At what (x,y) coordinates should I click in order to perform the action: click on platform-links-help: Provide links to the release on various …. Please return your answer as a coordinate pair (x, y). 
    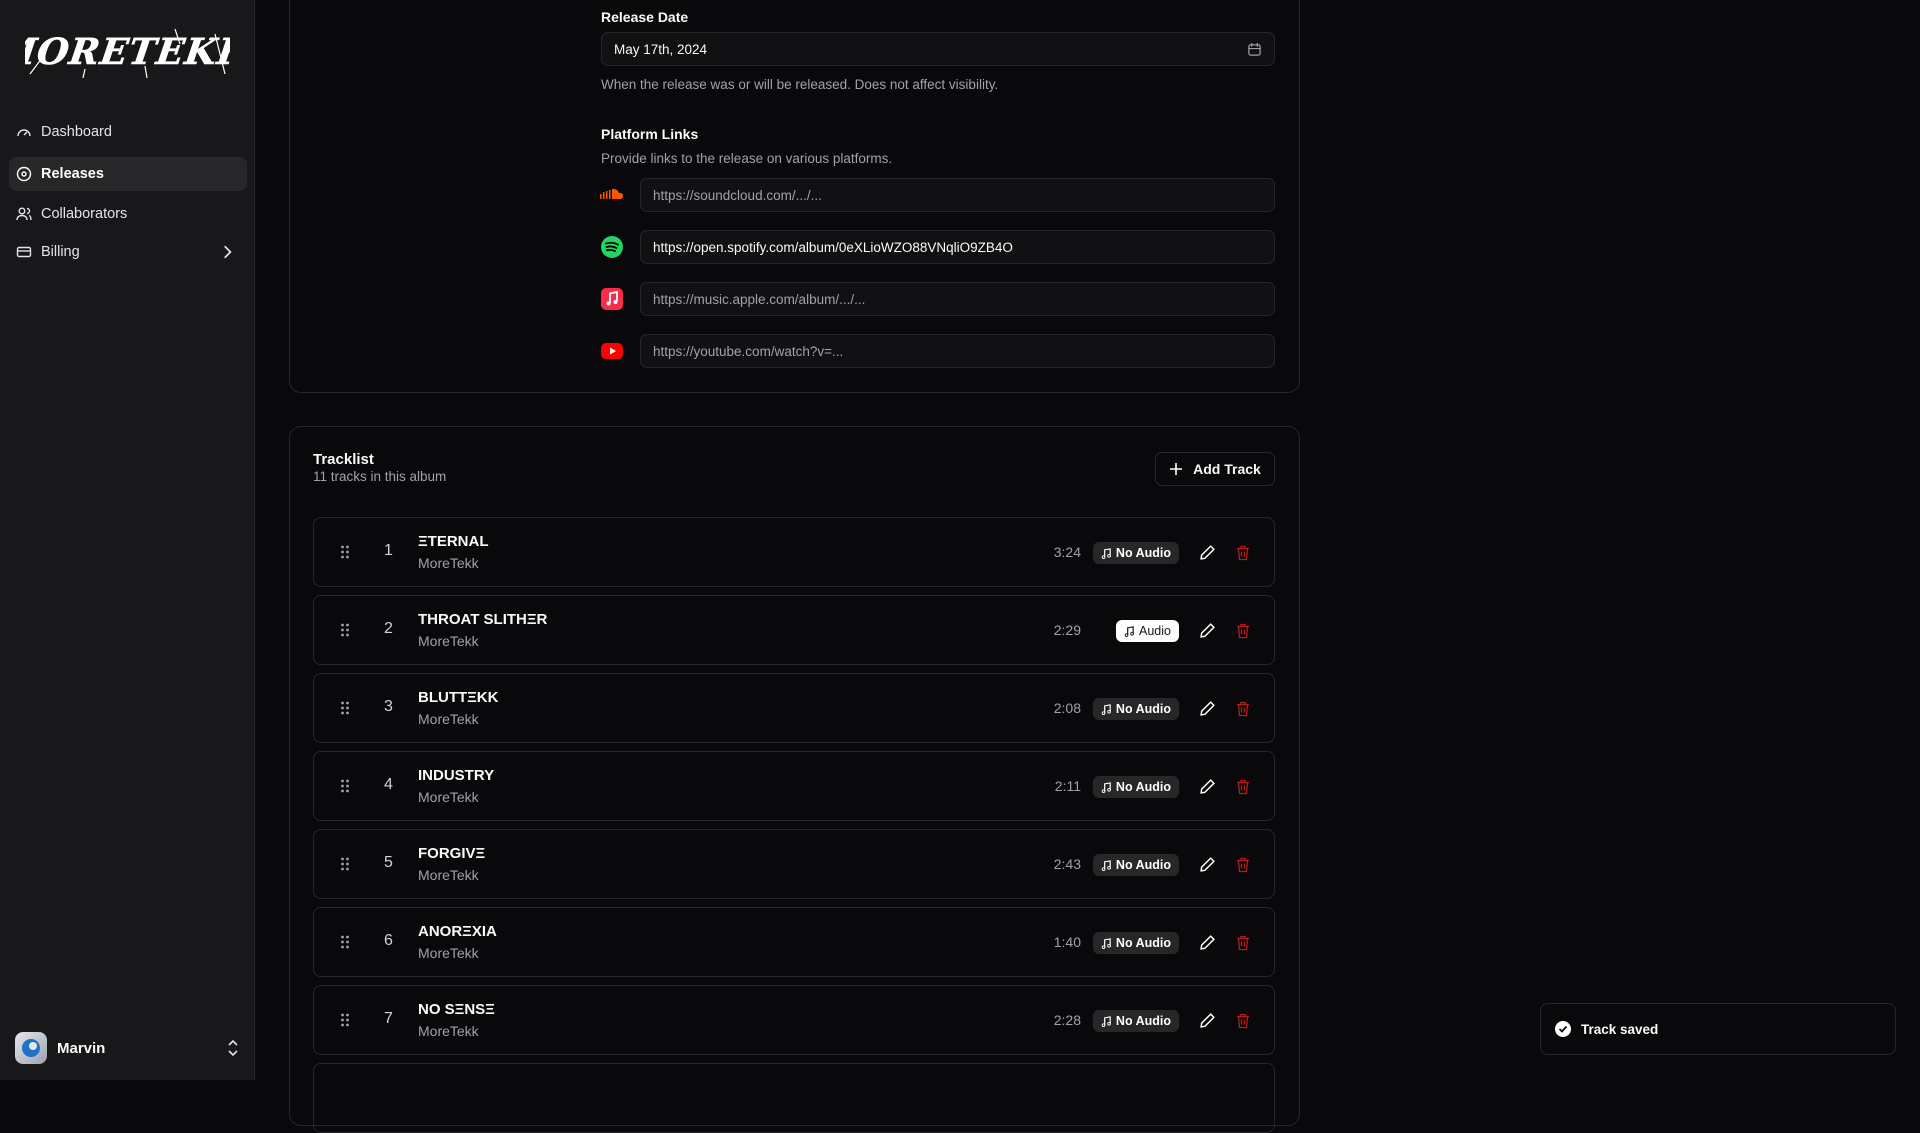
    Looking at the image, I should click on (747, 158).